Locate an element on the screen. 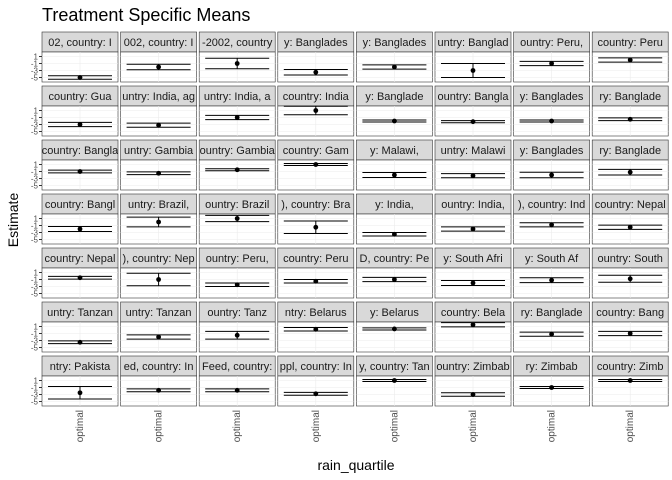  strip-label: untry: Tanzan is located at coordinates (80, 313).